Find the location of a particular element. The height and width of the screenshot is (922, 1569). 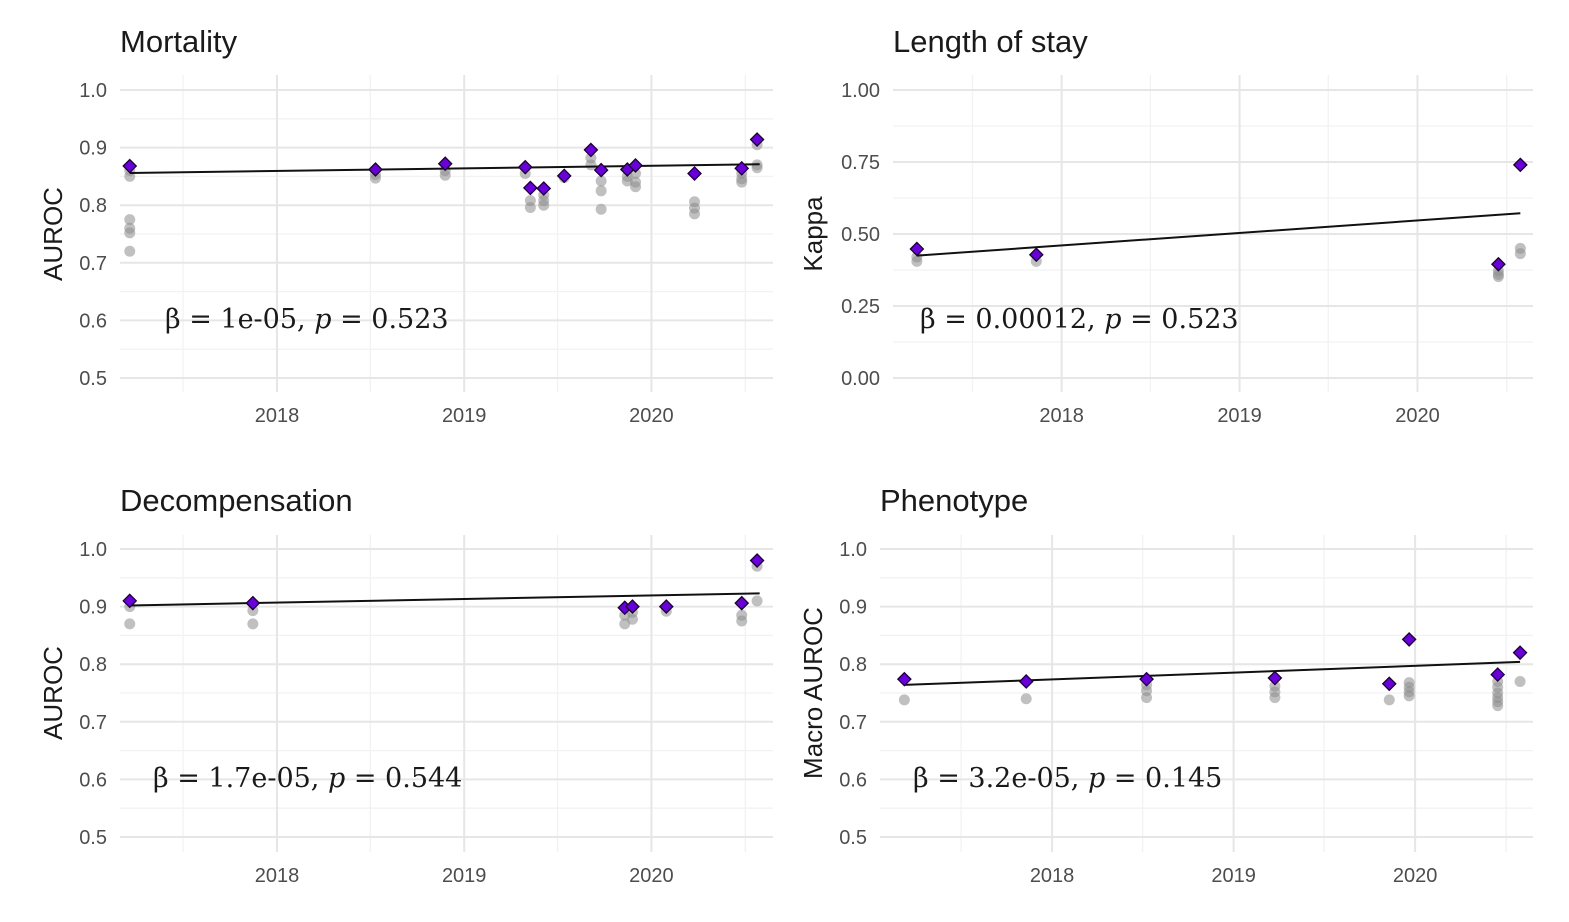

chart-title: Decompensation is located at coordinates (236, 500).